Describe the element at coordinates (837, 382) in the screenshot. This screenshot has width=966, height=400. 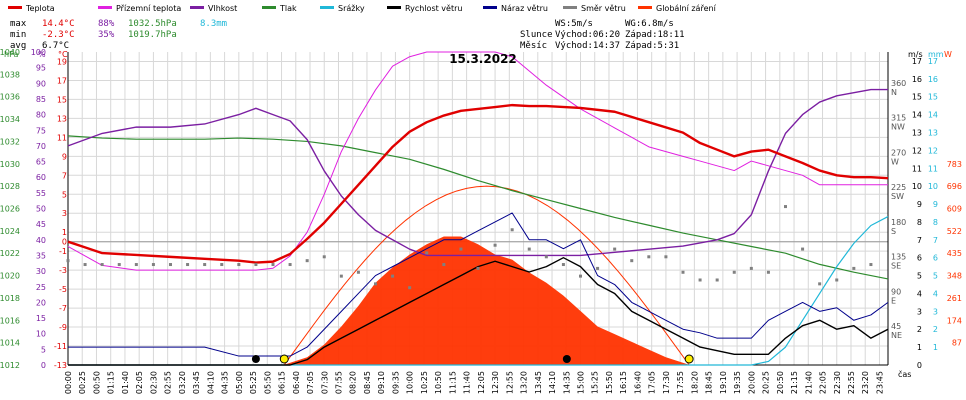
I see `x-tick-label: 22:30` at that location.